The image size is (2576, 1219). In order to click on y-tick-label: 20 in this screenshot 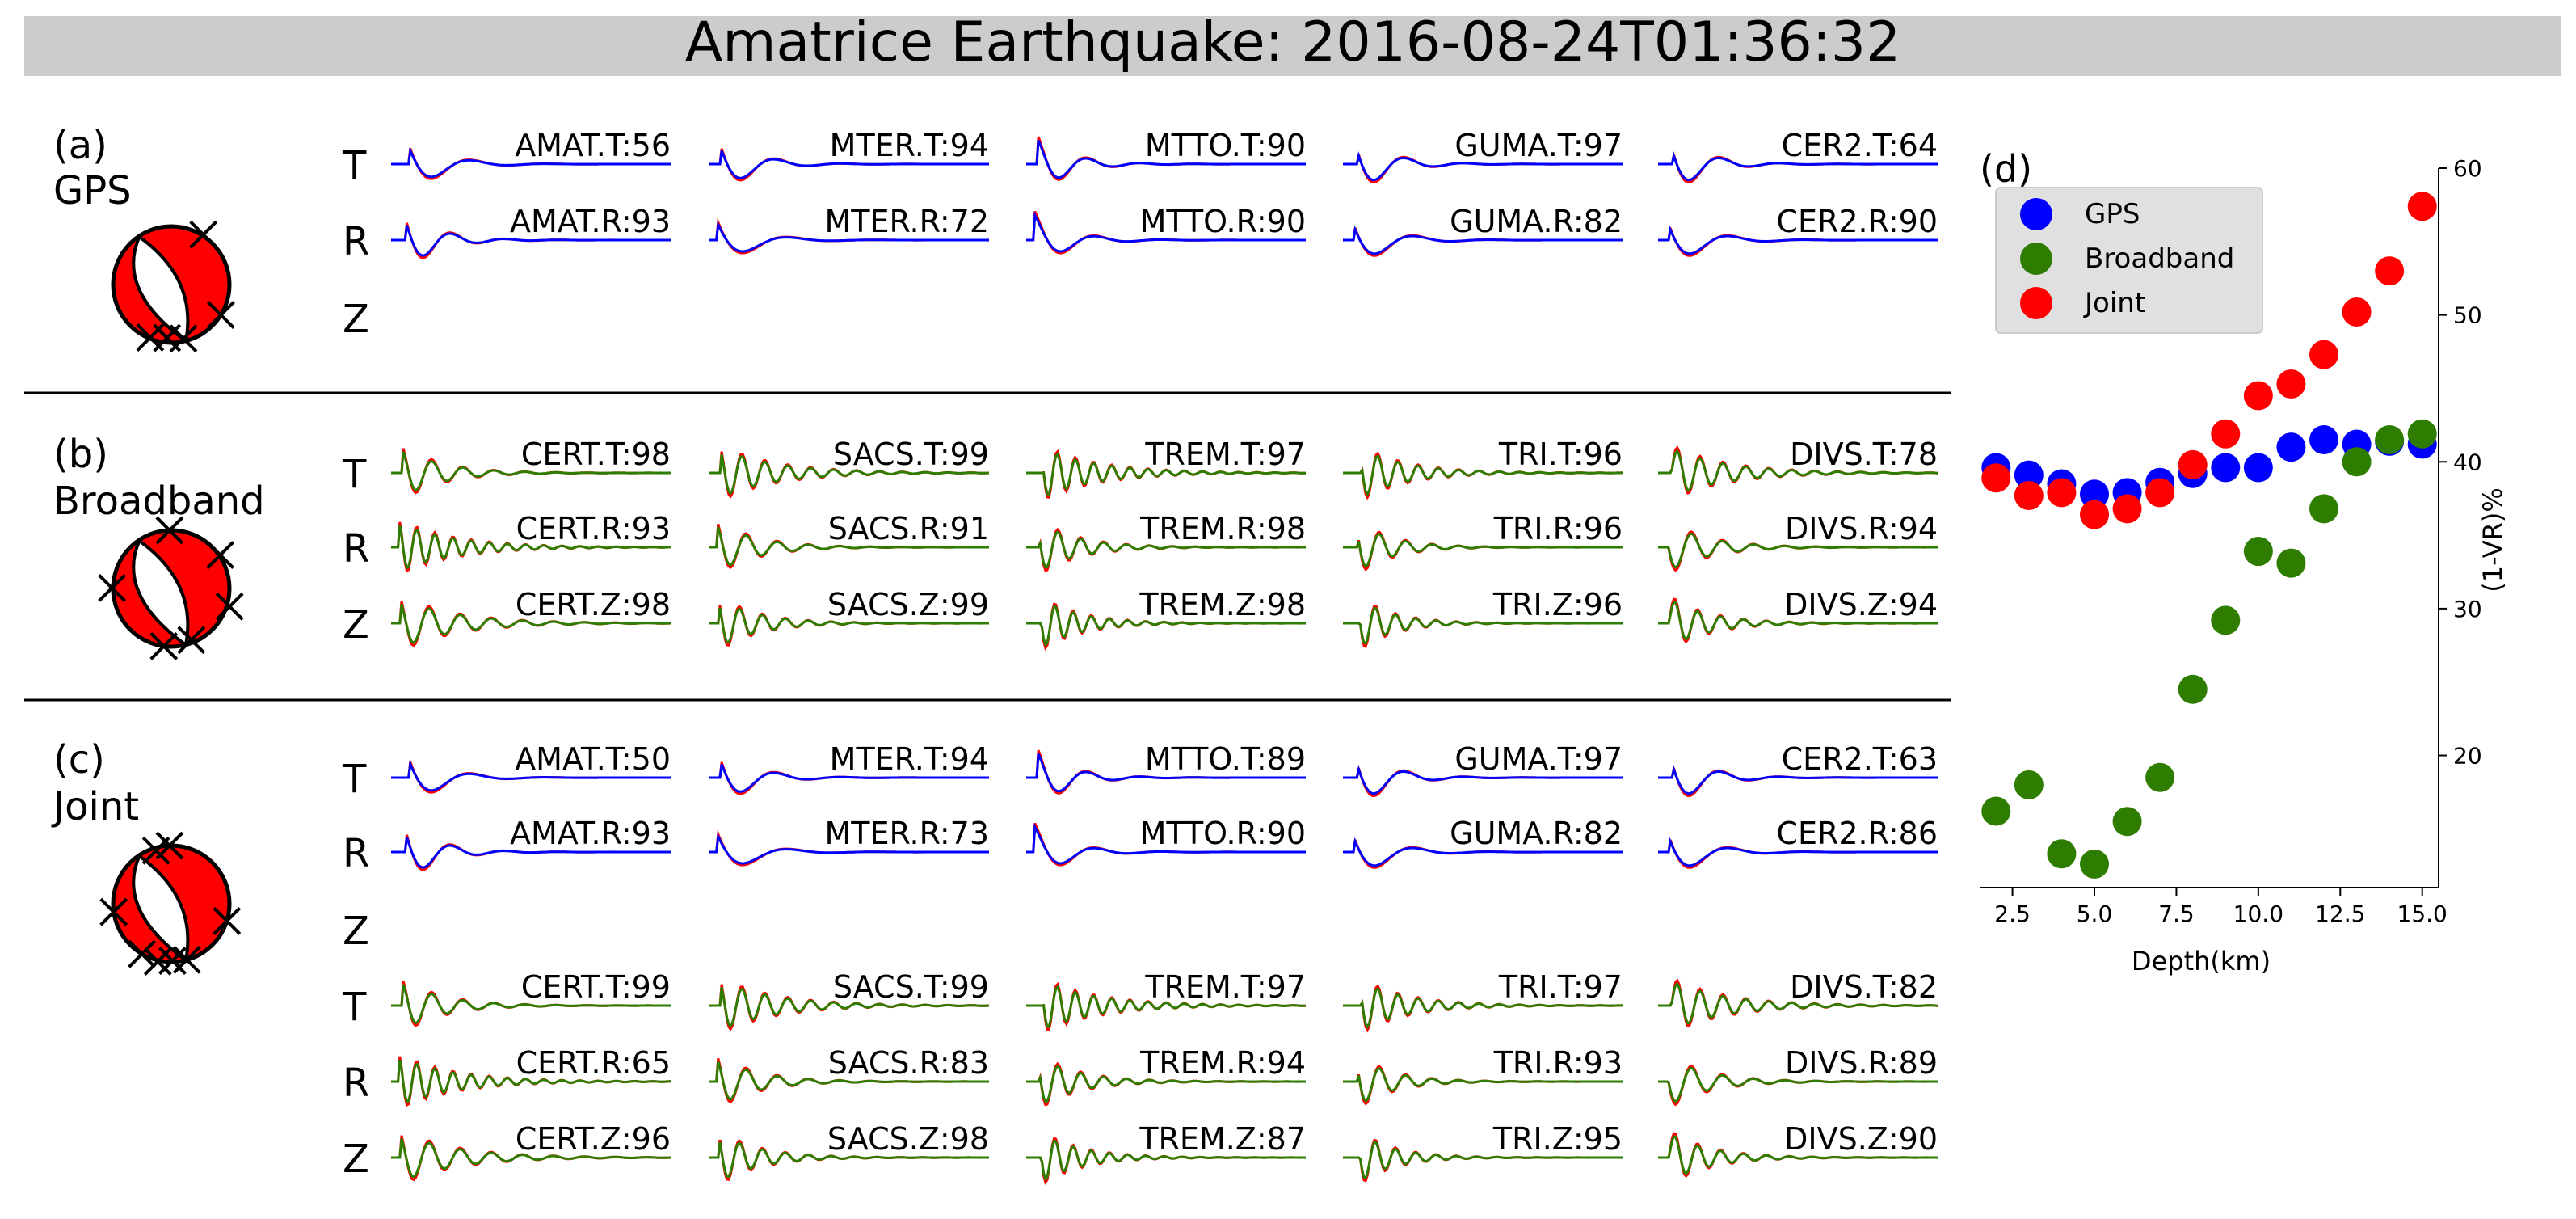, I will do `click(2467, 756)`.